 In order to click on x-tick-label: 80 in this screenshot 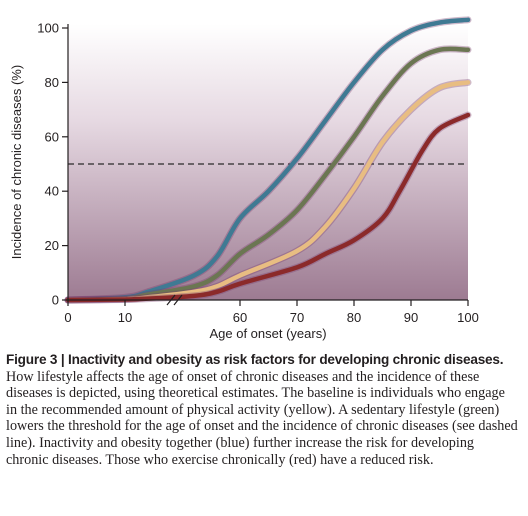, I will do `click(354, 317)`.